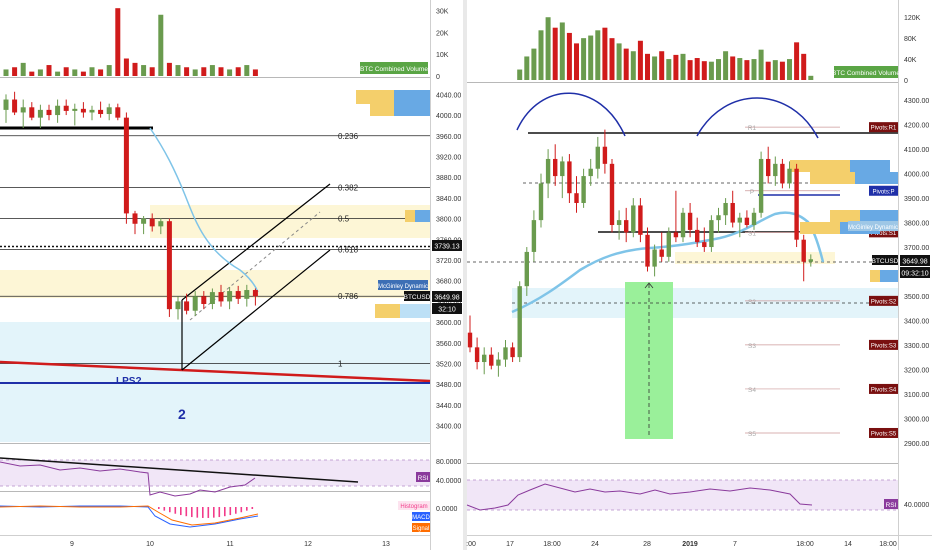 This screenshot has width=932, height=550. Describe the element at coordinates (129, 515) in the screenshot. I see `signal-line` at that location.